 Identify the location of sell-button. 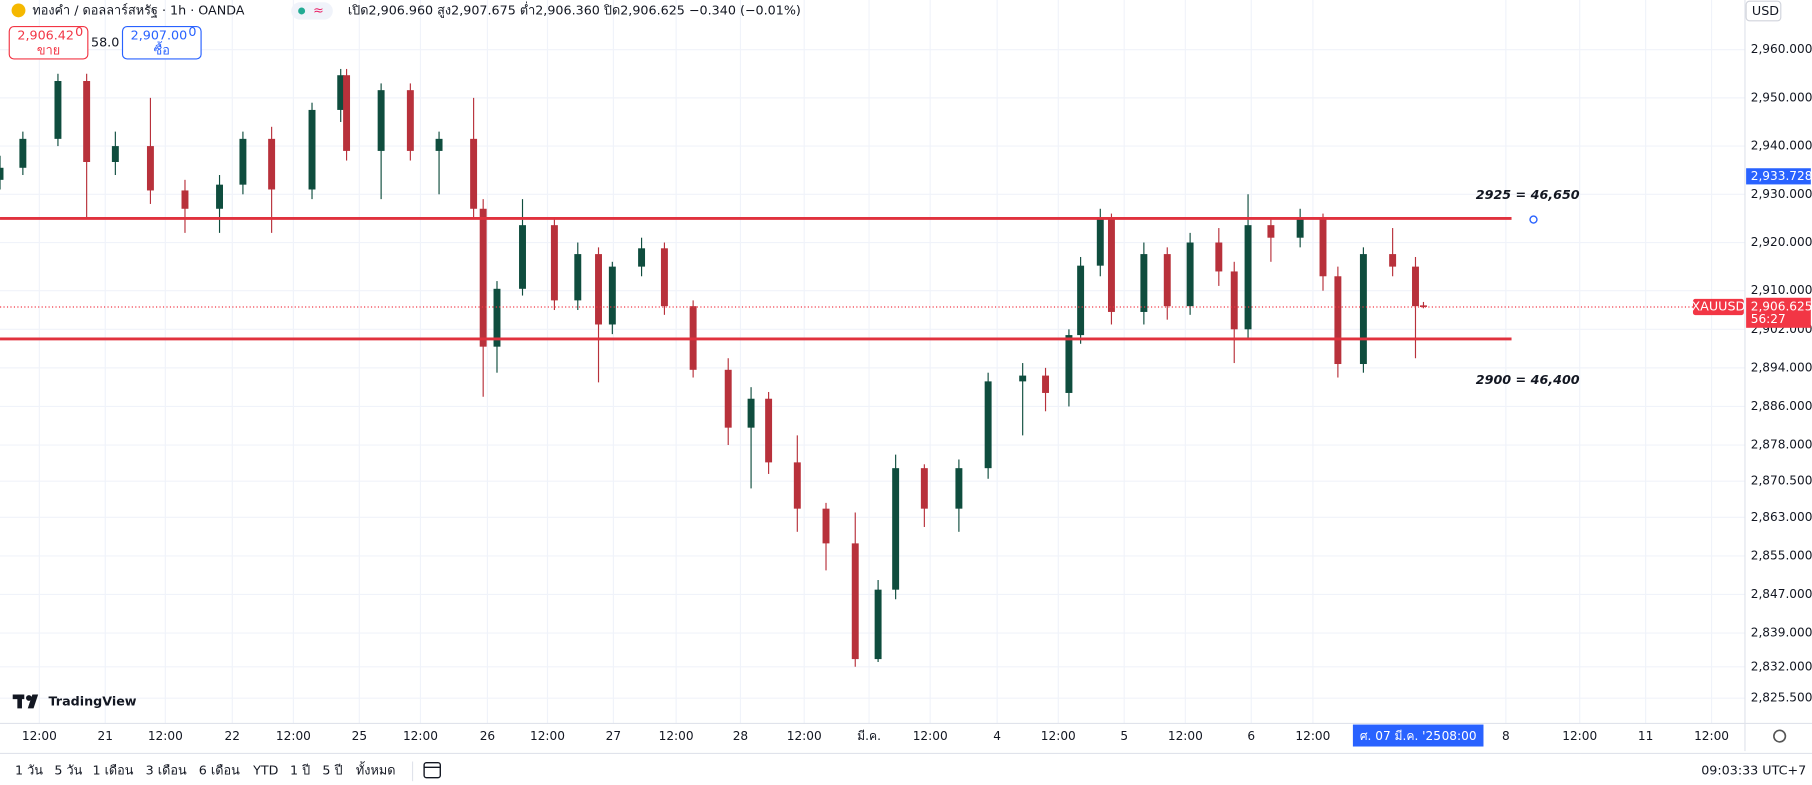
(48, 43).